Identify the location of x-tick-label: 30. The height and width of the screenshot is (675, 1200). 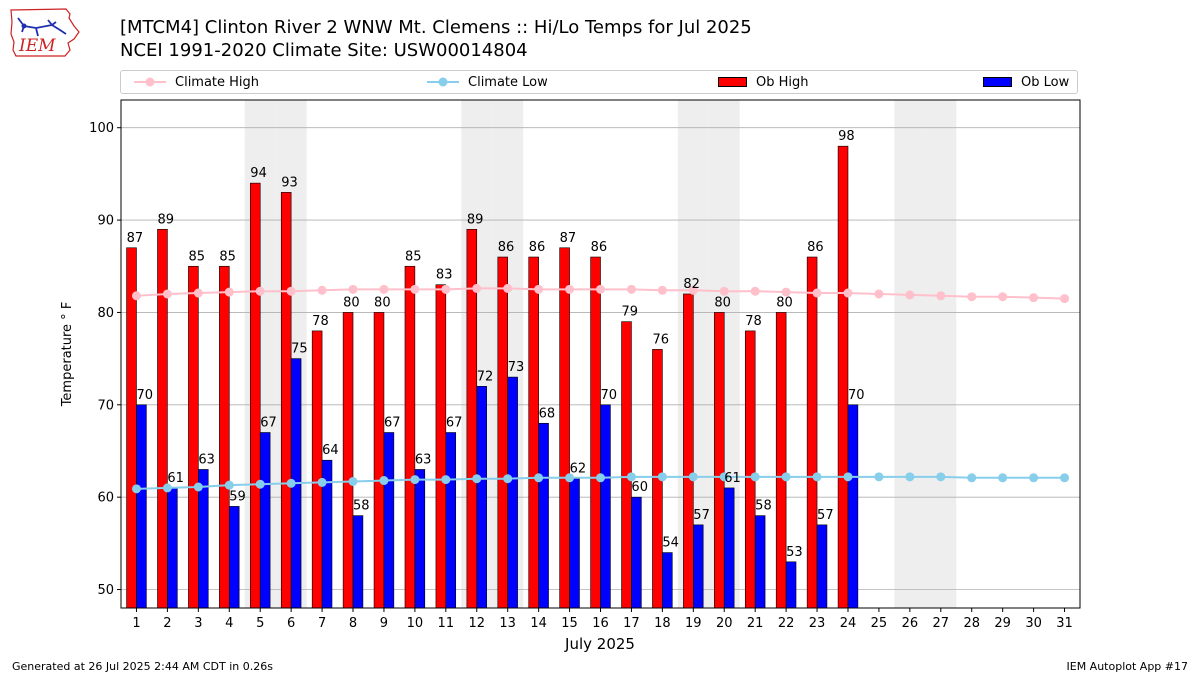
(1033, 623).